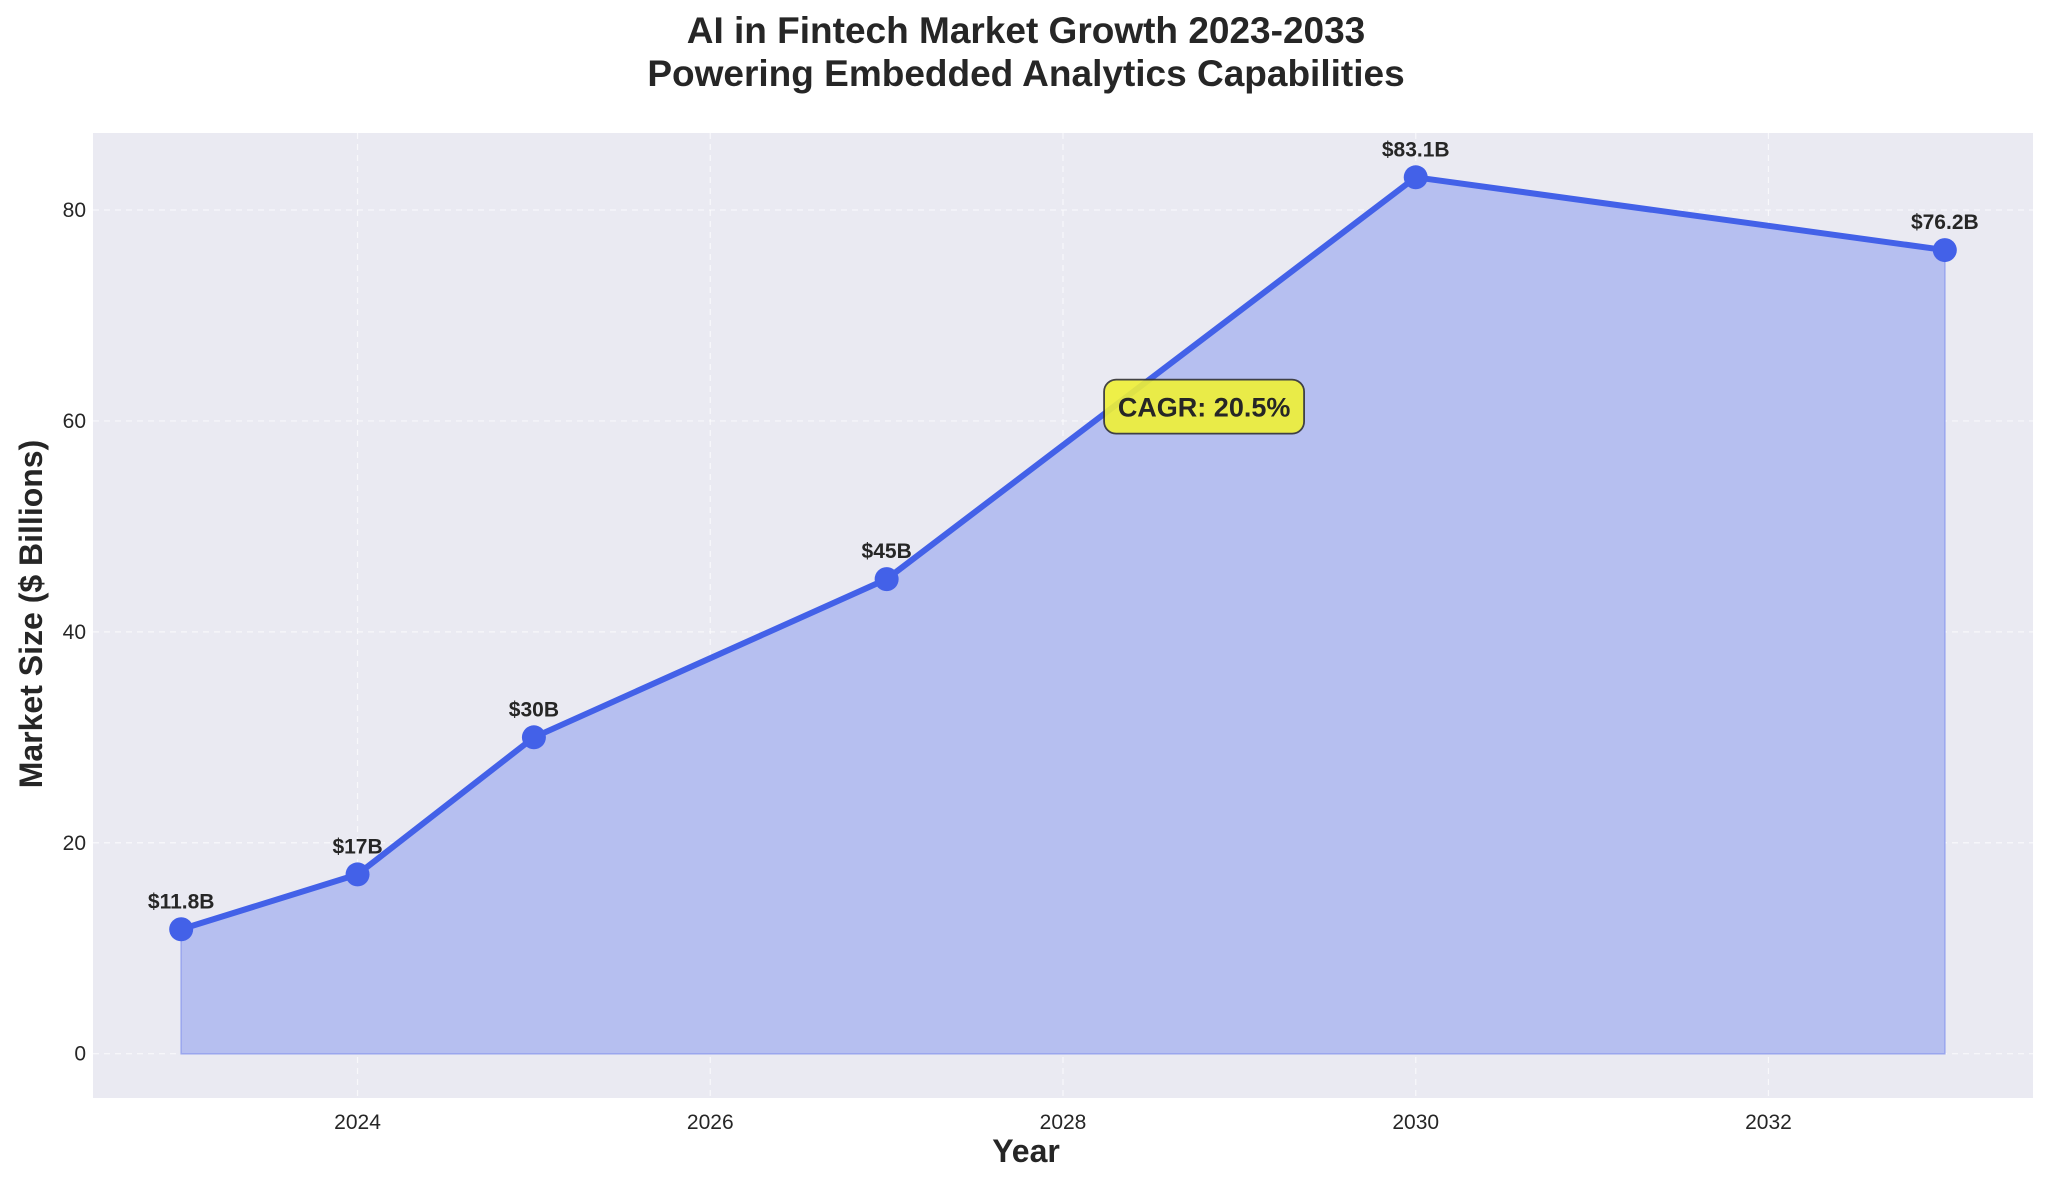 The height and width of the screenshot is (1186, 2048). Describe the element at coordinates (1416, 149) in the screenshot. I see `data-label: $83.1B` at that location.